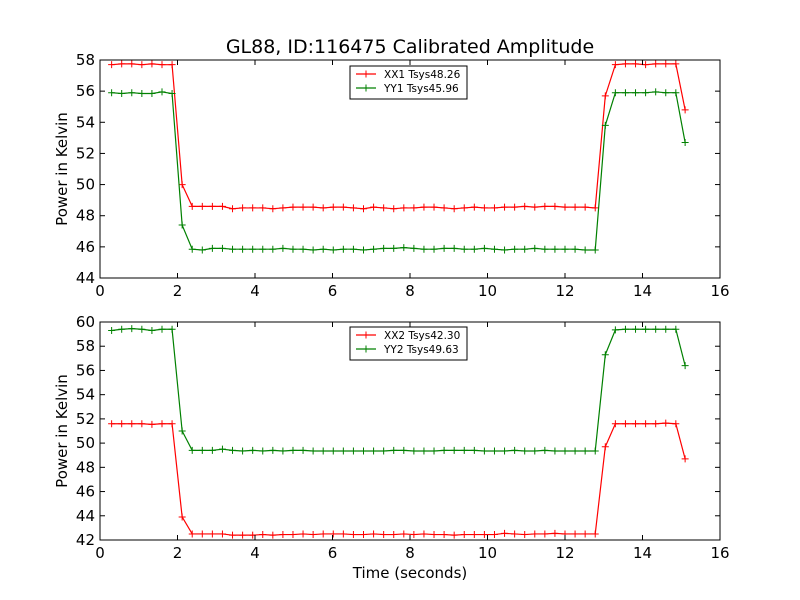 This screenshot has width=800, height=600. What do you see at coordinates (100, 553) in the screenshot?
I see `x-tick-label: 0` at bounding box center [100, 553].